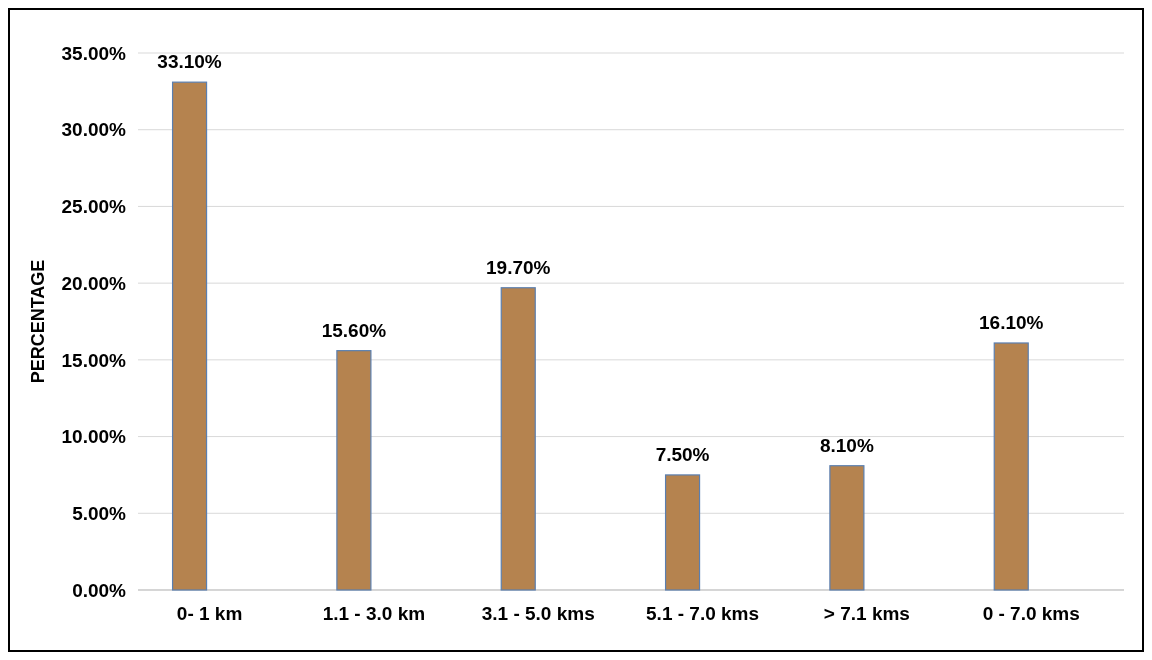 This screenshot has width=1152, height=660. Describe the element at coordinates (38, 321) in the screenshot. I see `y-axis-title: PERCENTAGE` at that location.